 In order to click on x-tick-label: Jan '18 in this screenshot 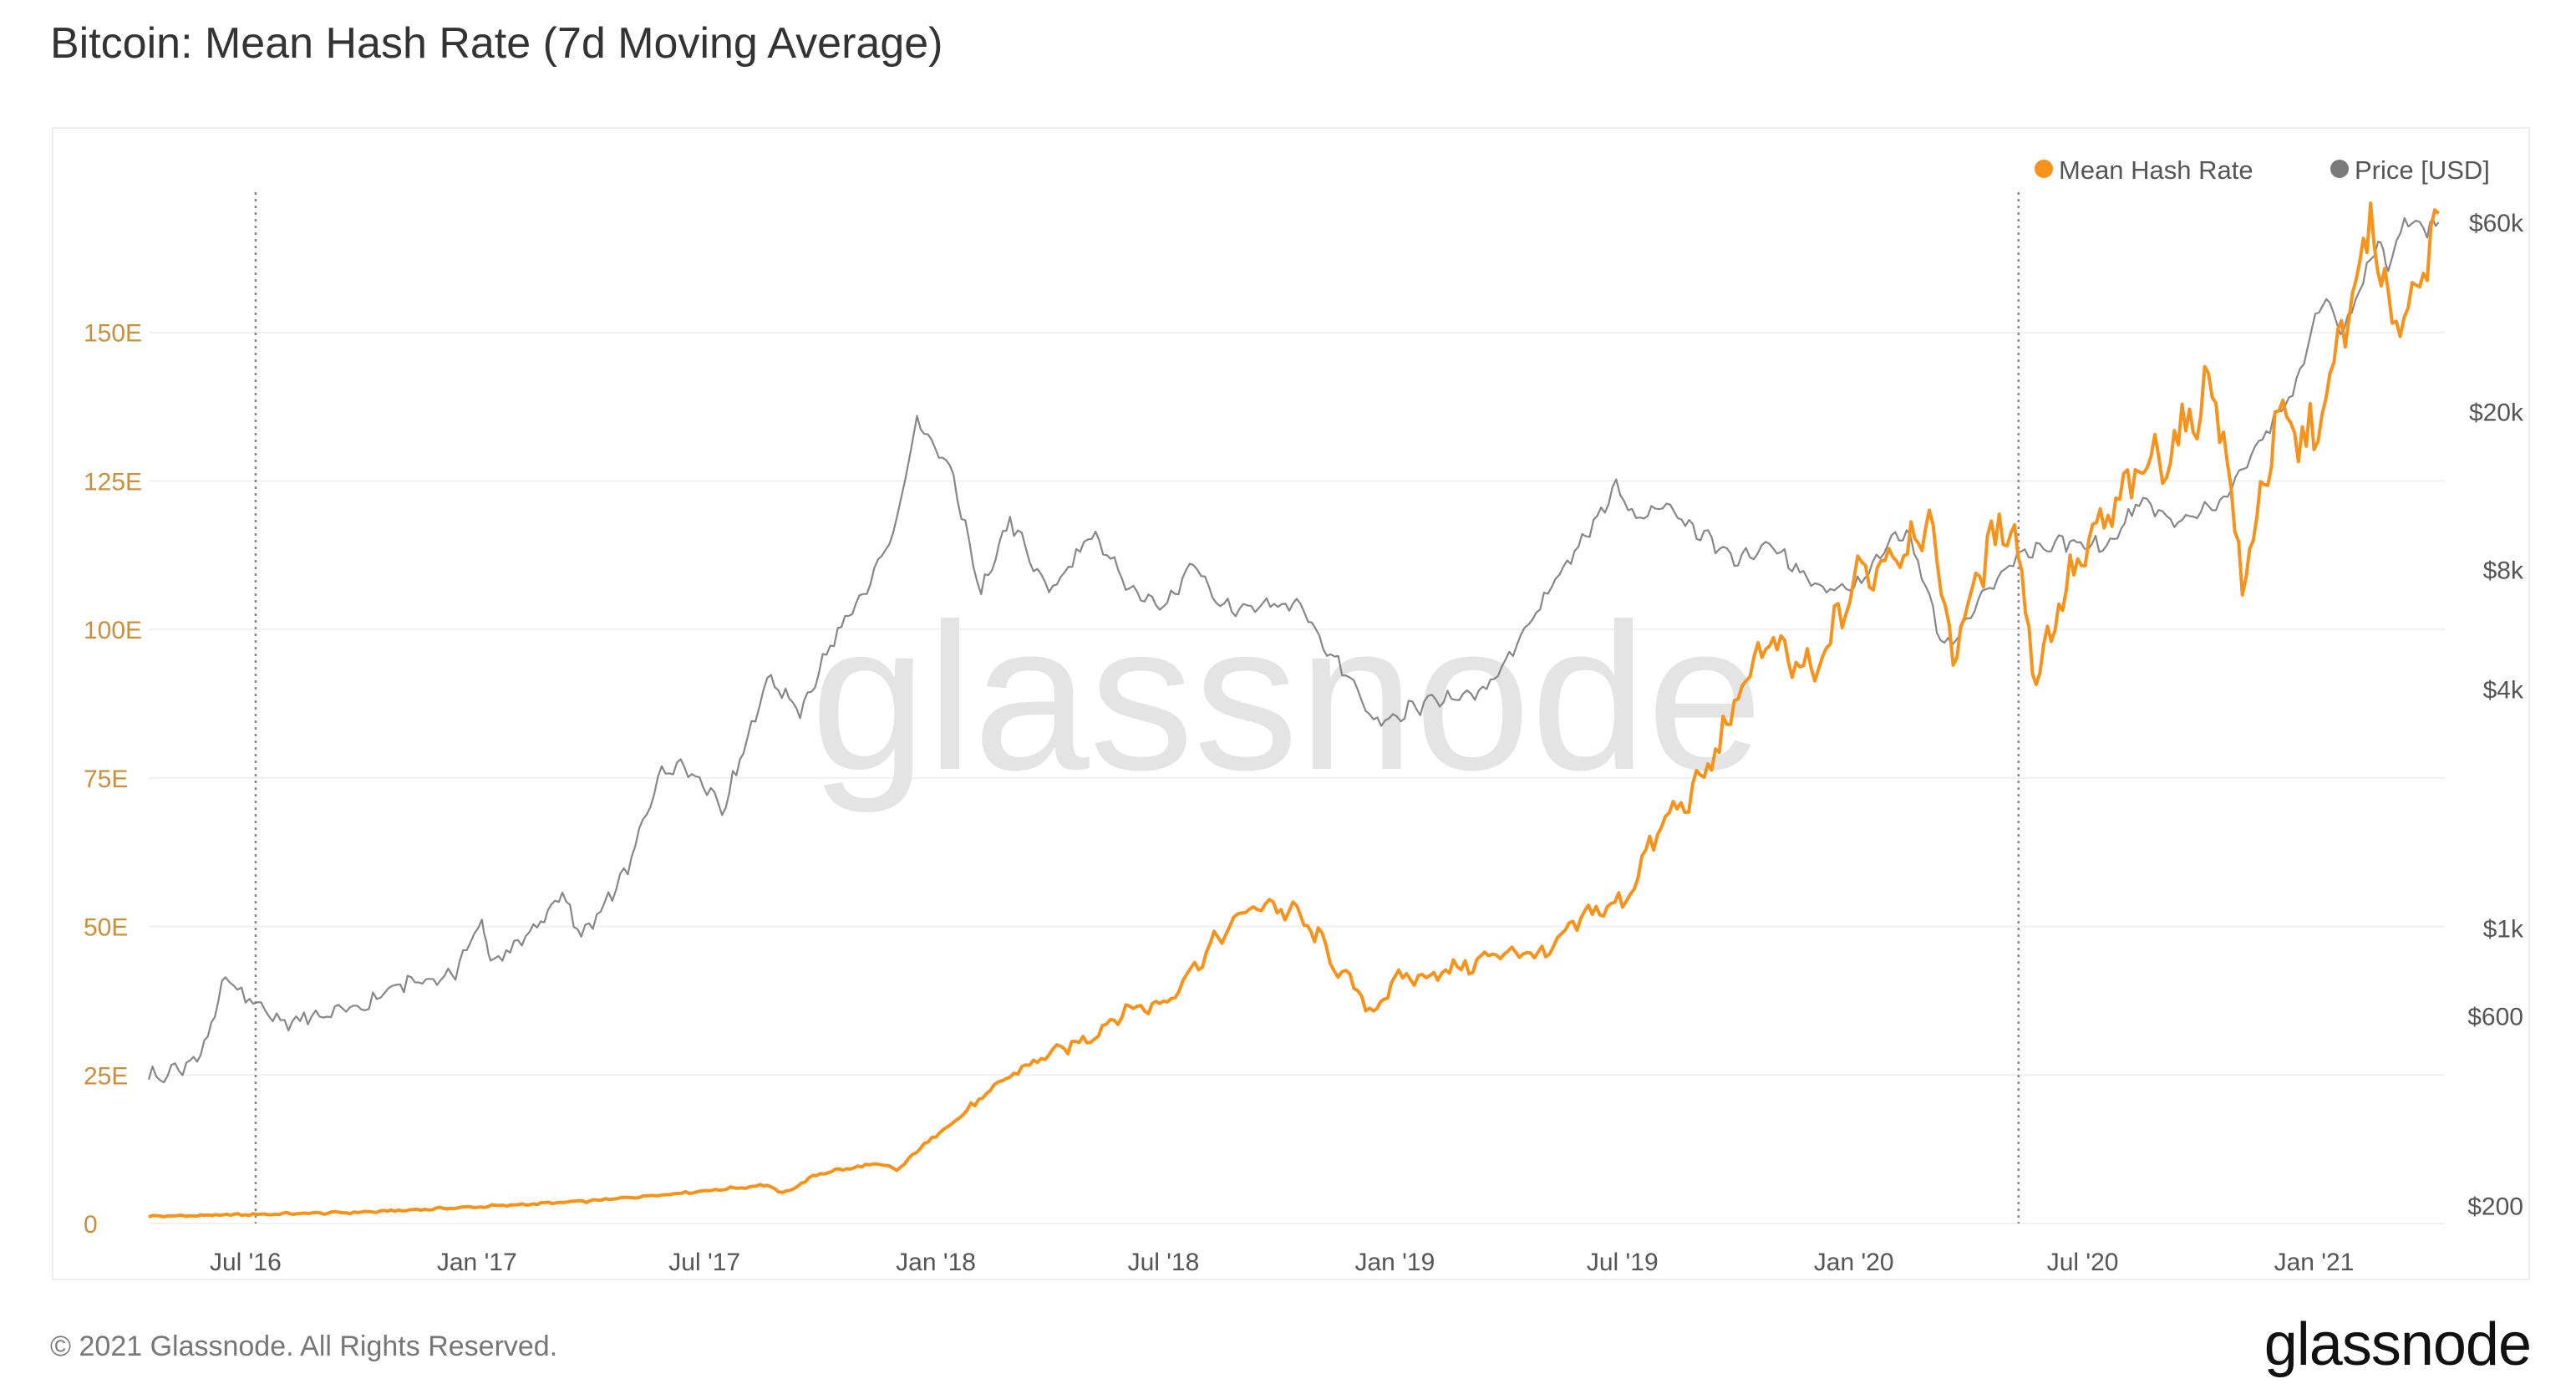, I will do `click(936, 1262)`.